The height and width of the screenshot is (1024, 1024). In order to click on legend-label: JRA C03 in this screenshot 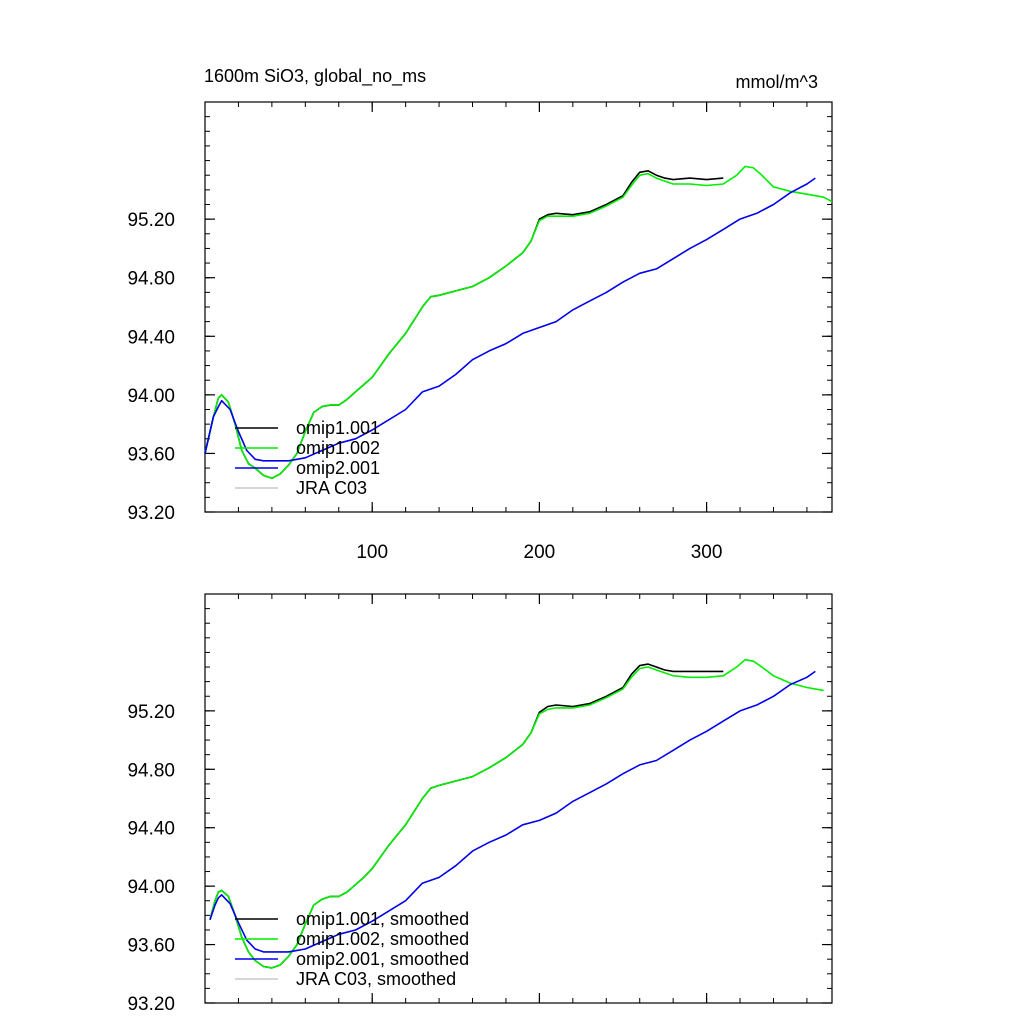, I will do `click(331, 488)`.